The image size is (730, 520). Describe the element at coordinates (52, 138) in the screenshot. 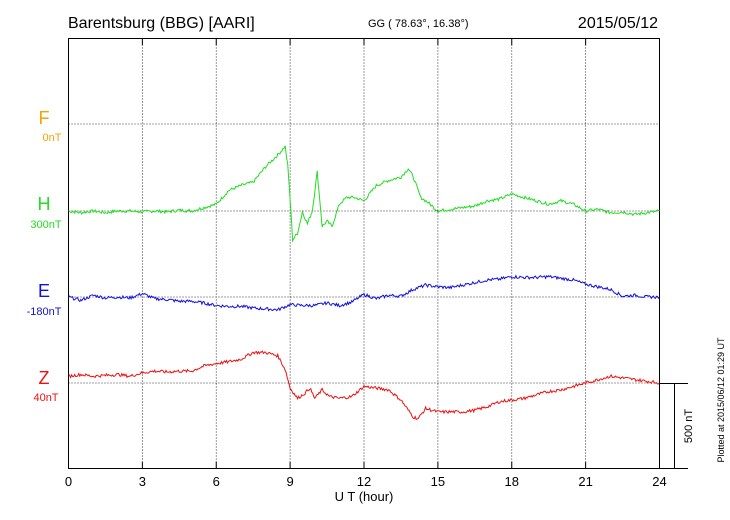

I see `baseline-label-f: 0nT` at that location.